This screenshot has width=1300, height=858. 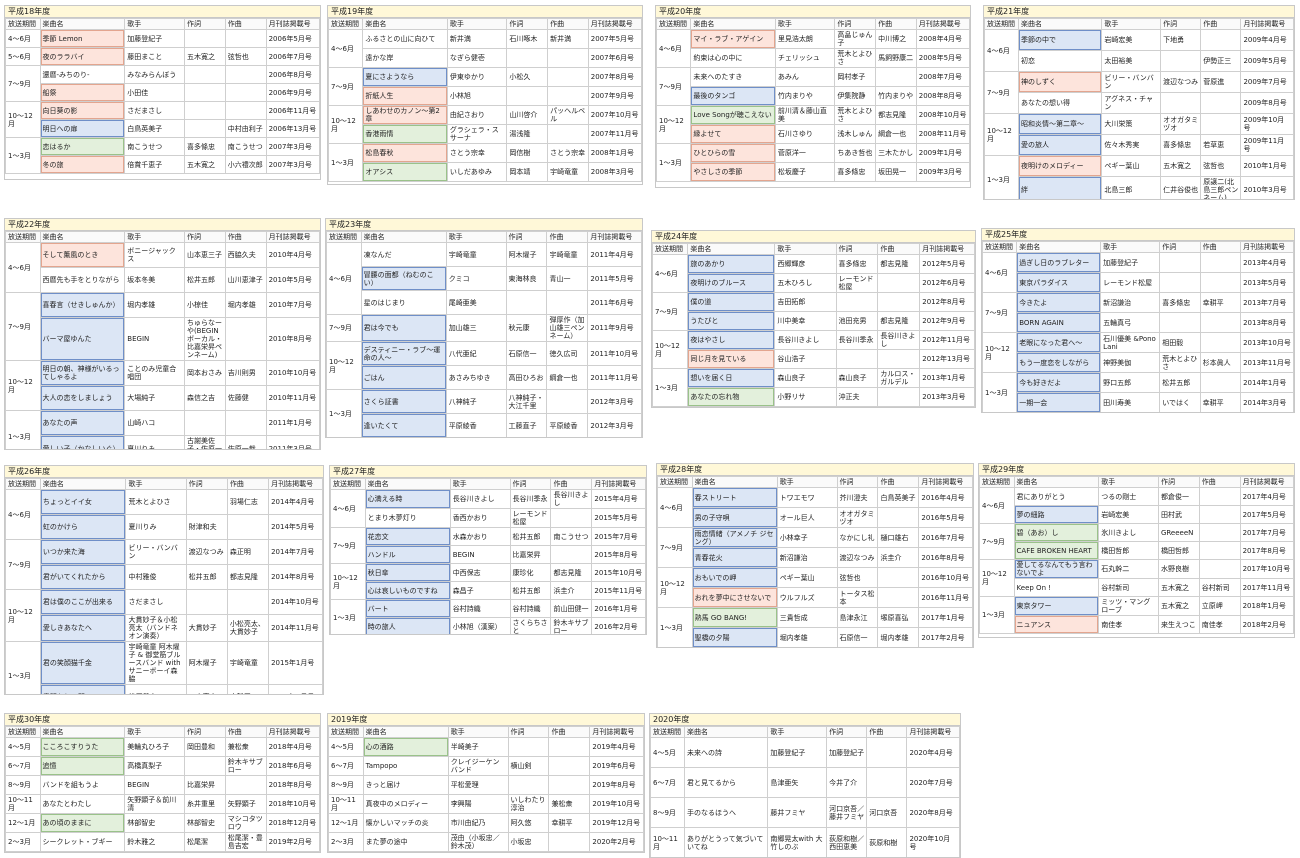 I want to click on song-title-cell: 夜のララバイ, so click(x=82, y=56).